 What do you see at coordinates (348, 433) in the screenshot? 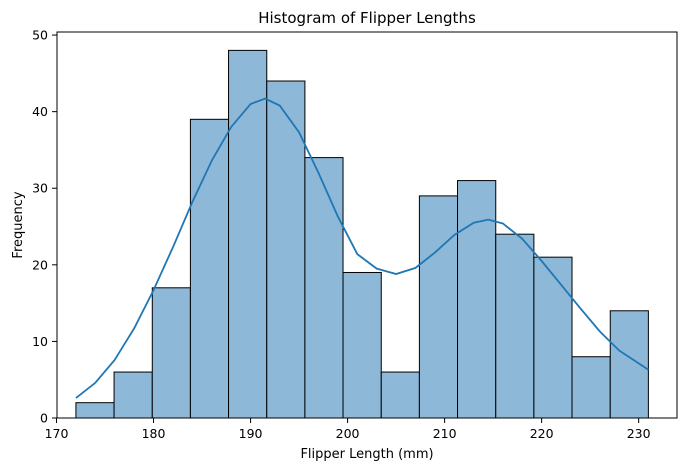
I see `x-tick-label: 200` at bounding box center [348, 433].